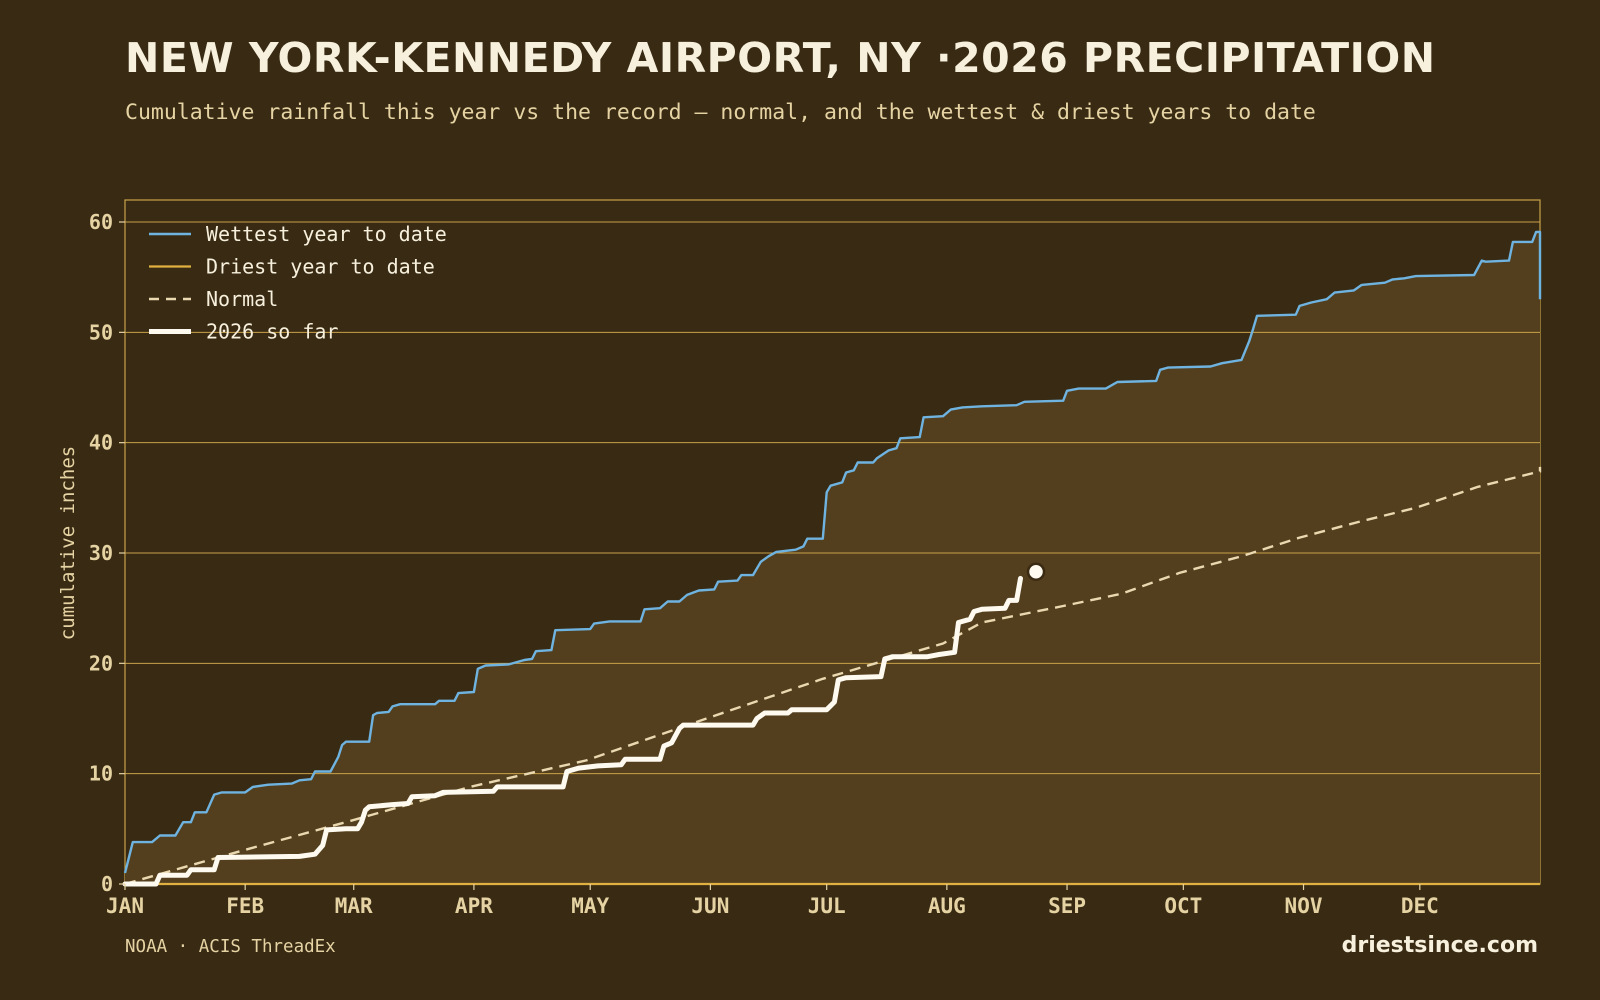 The image size is (1600, 1000). I want to click on legend-label: 2026 so far, so click(272, 332).